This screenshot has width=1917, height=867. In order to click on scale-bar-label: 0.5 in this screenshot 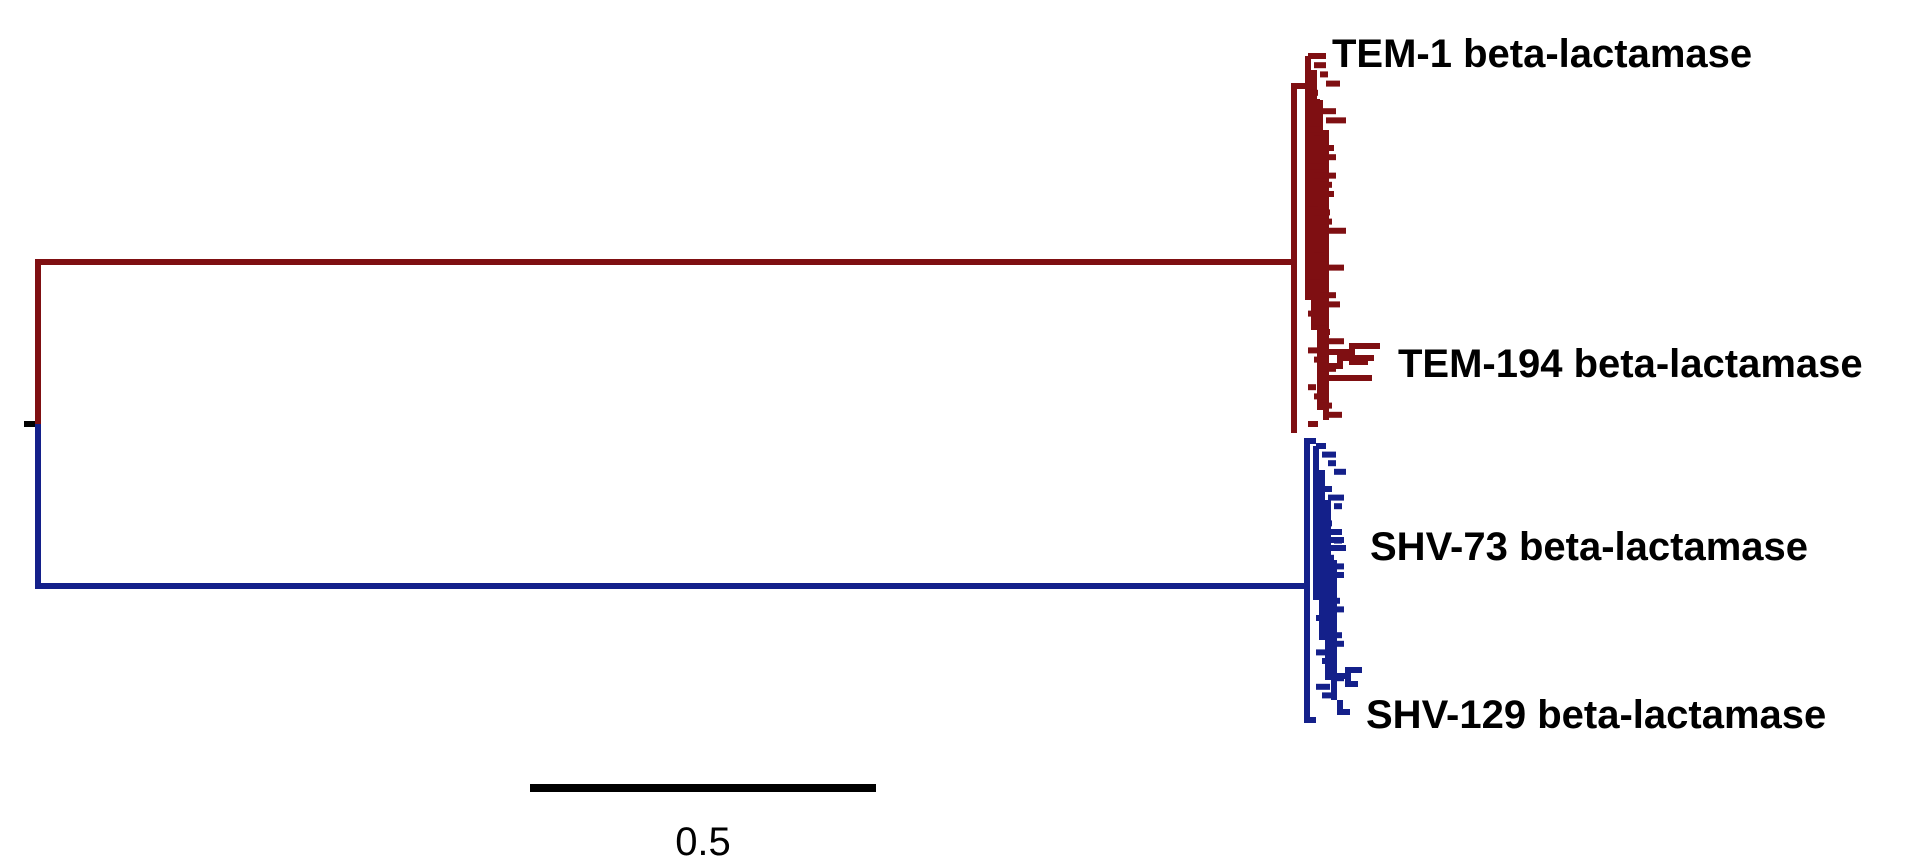, I will do `click(703, 842)`.